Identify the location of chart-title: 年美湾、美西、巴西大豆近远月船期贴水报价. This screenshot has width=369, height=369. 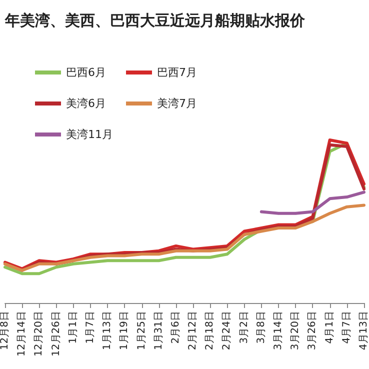
(155, 21).